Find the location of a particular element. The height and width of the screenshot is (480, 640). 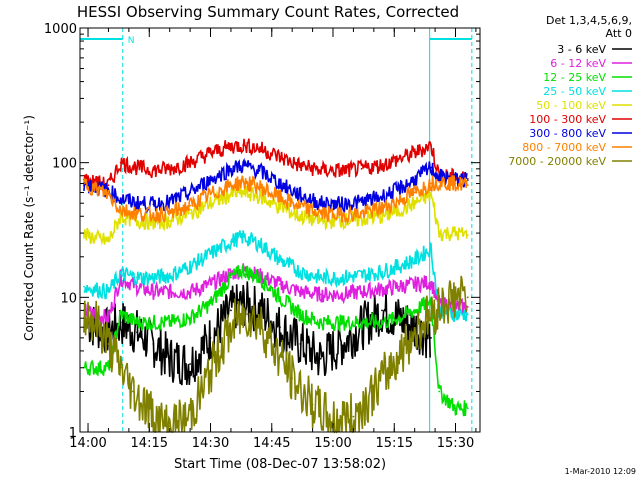

x-tick-label: 14:00 is located at coordinates (87, 443).